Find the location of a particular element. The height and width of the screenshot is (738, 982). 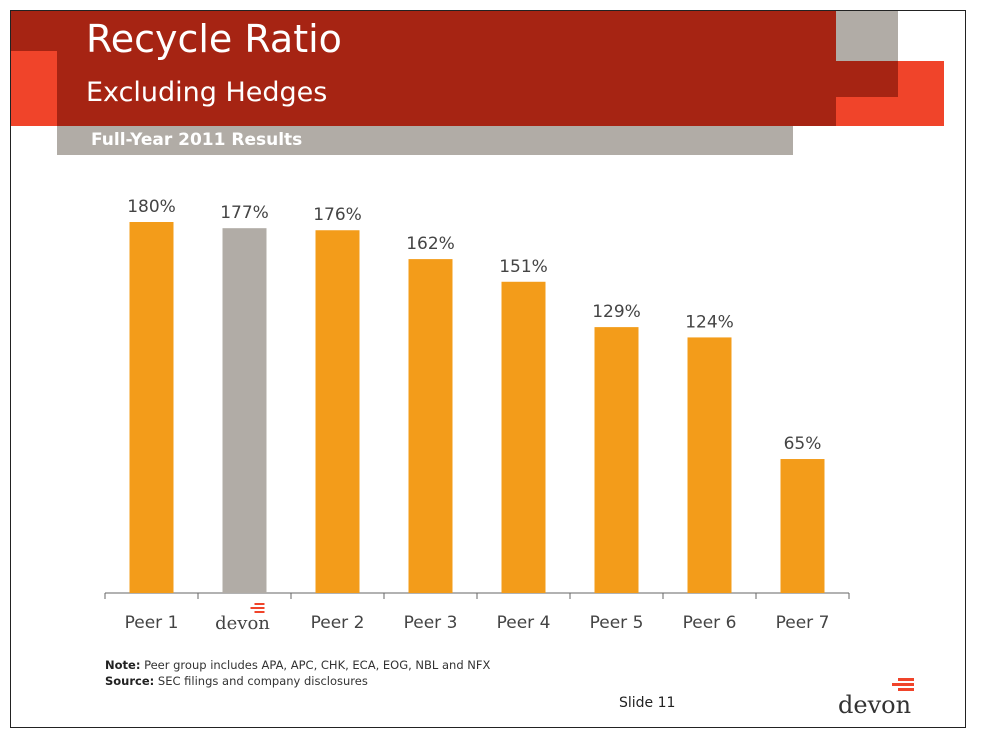

tick-label: Peer 3 is located at coordinates (431, 623).